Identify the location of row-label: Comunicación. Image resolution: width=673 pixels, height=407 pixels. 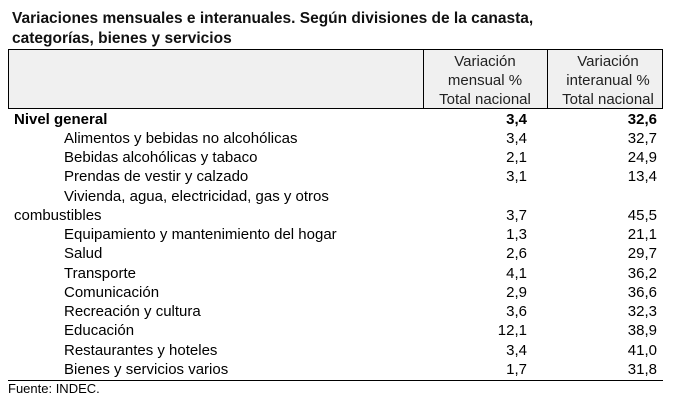
(112, 292).